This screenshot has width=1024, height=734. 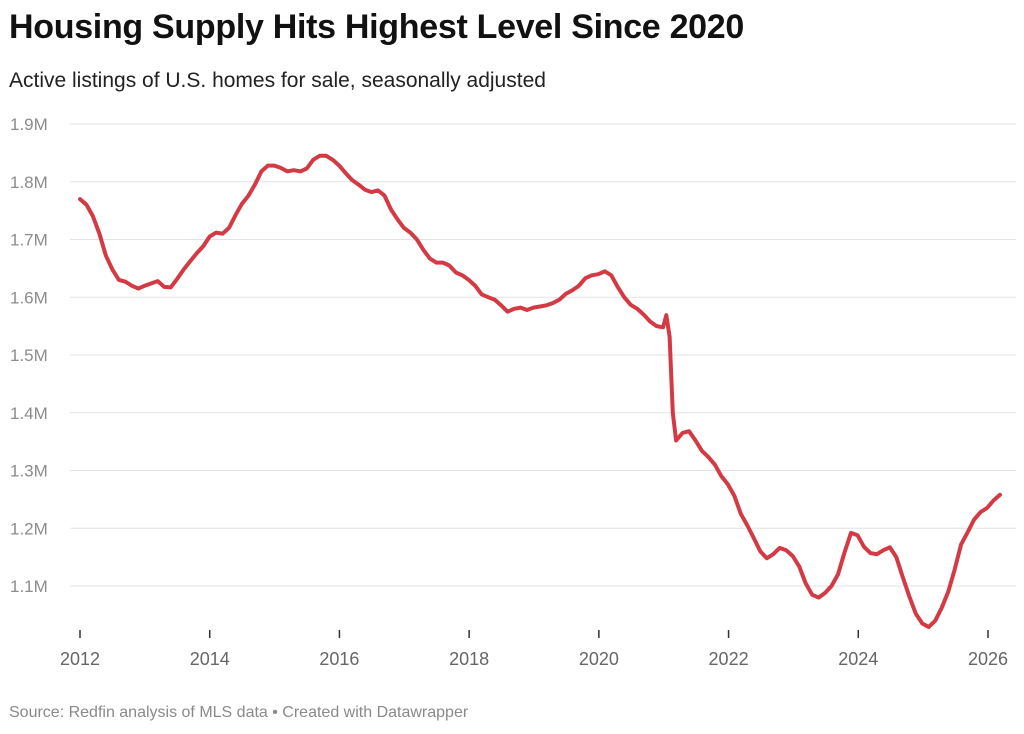 What do you see at coordinates (469, 659) in the screenshot?
I see `x-tick-label: 2018` at bounding box center [469, 659].